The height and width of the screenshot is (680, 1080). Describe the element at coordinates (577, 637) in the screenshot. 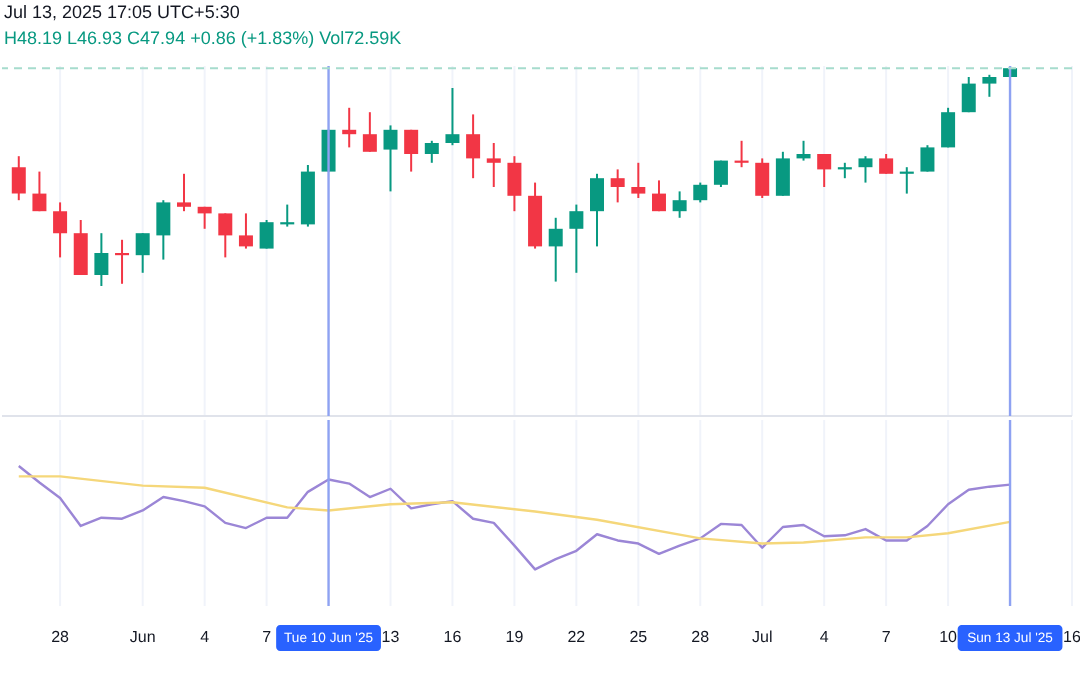

I see `x-tick-label: 22` at that location.